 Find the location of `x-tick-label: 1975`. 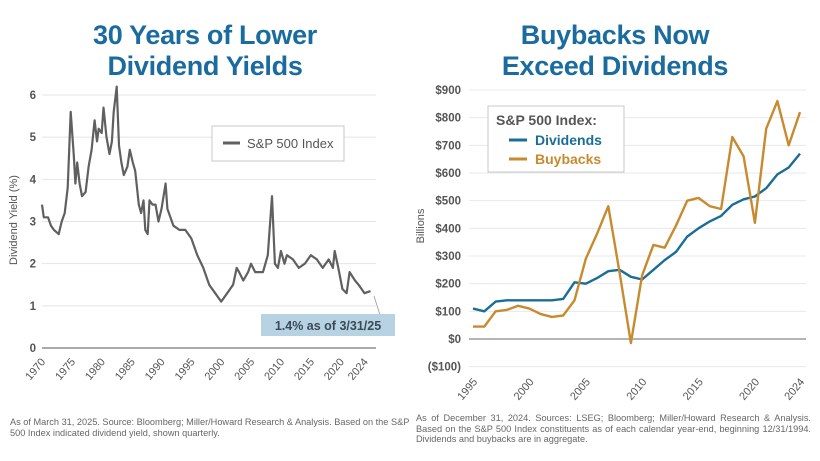

x-tick-label: 1975 is located at coordinates (65, 369).